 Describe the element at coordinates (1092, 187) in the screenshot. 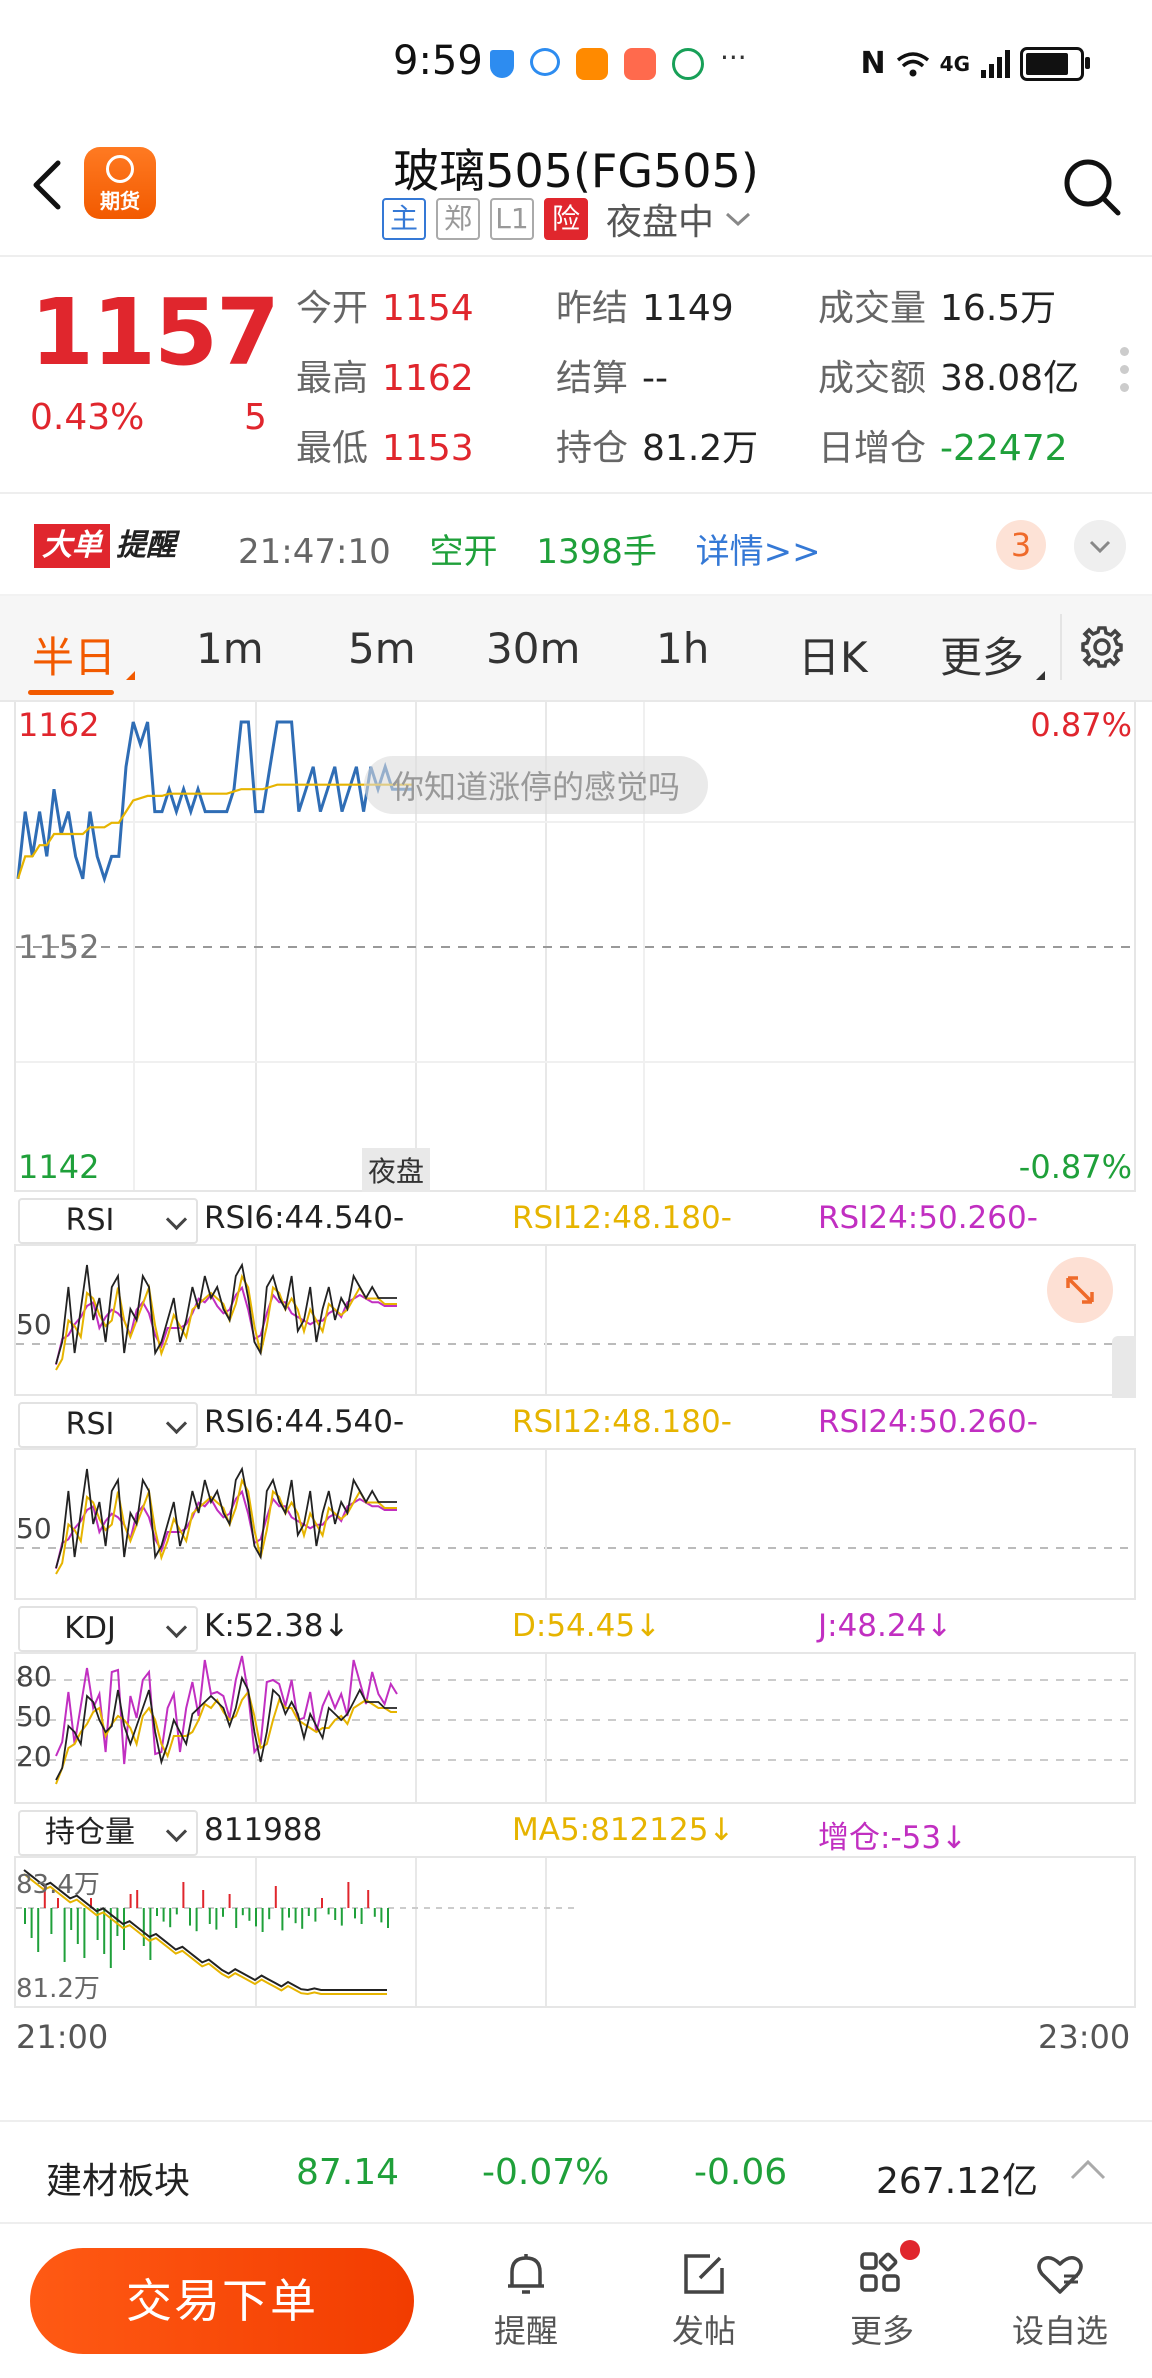

I see `search-icon` at that location.